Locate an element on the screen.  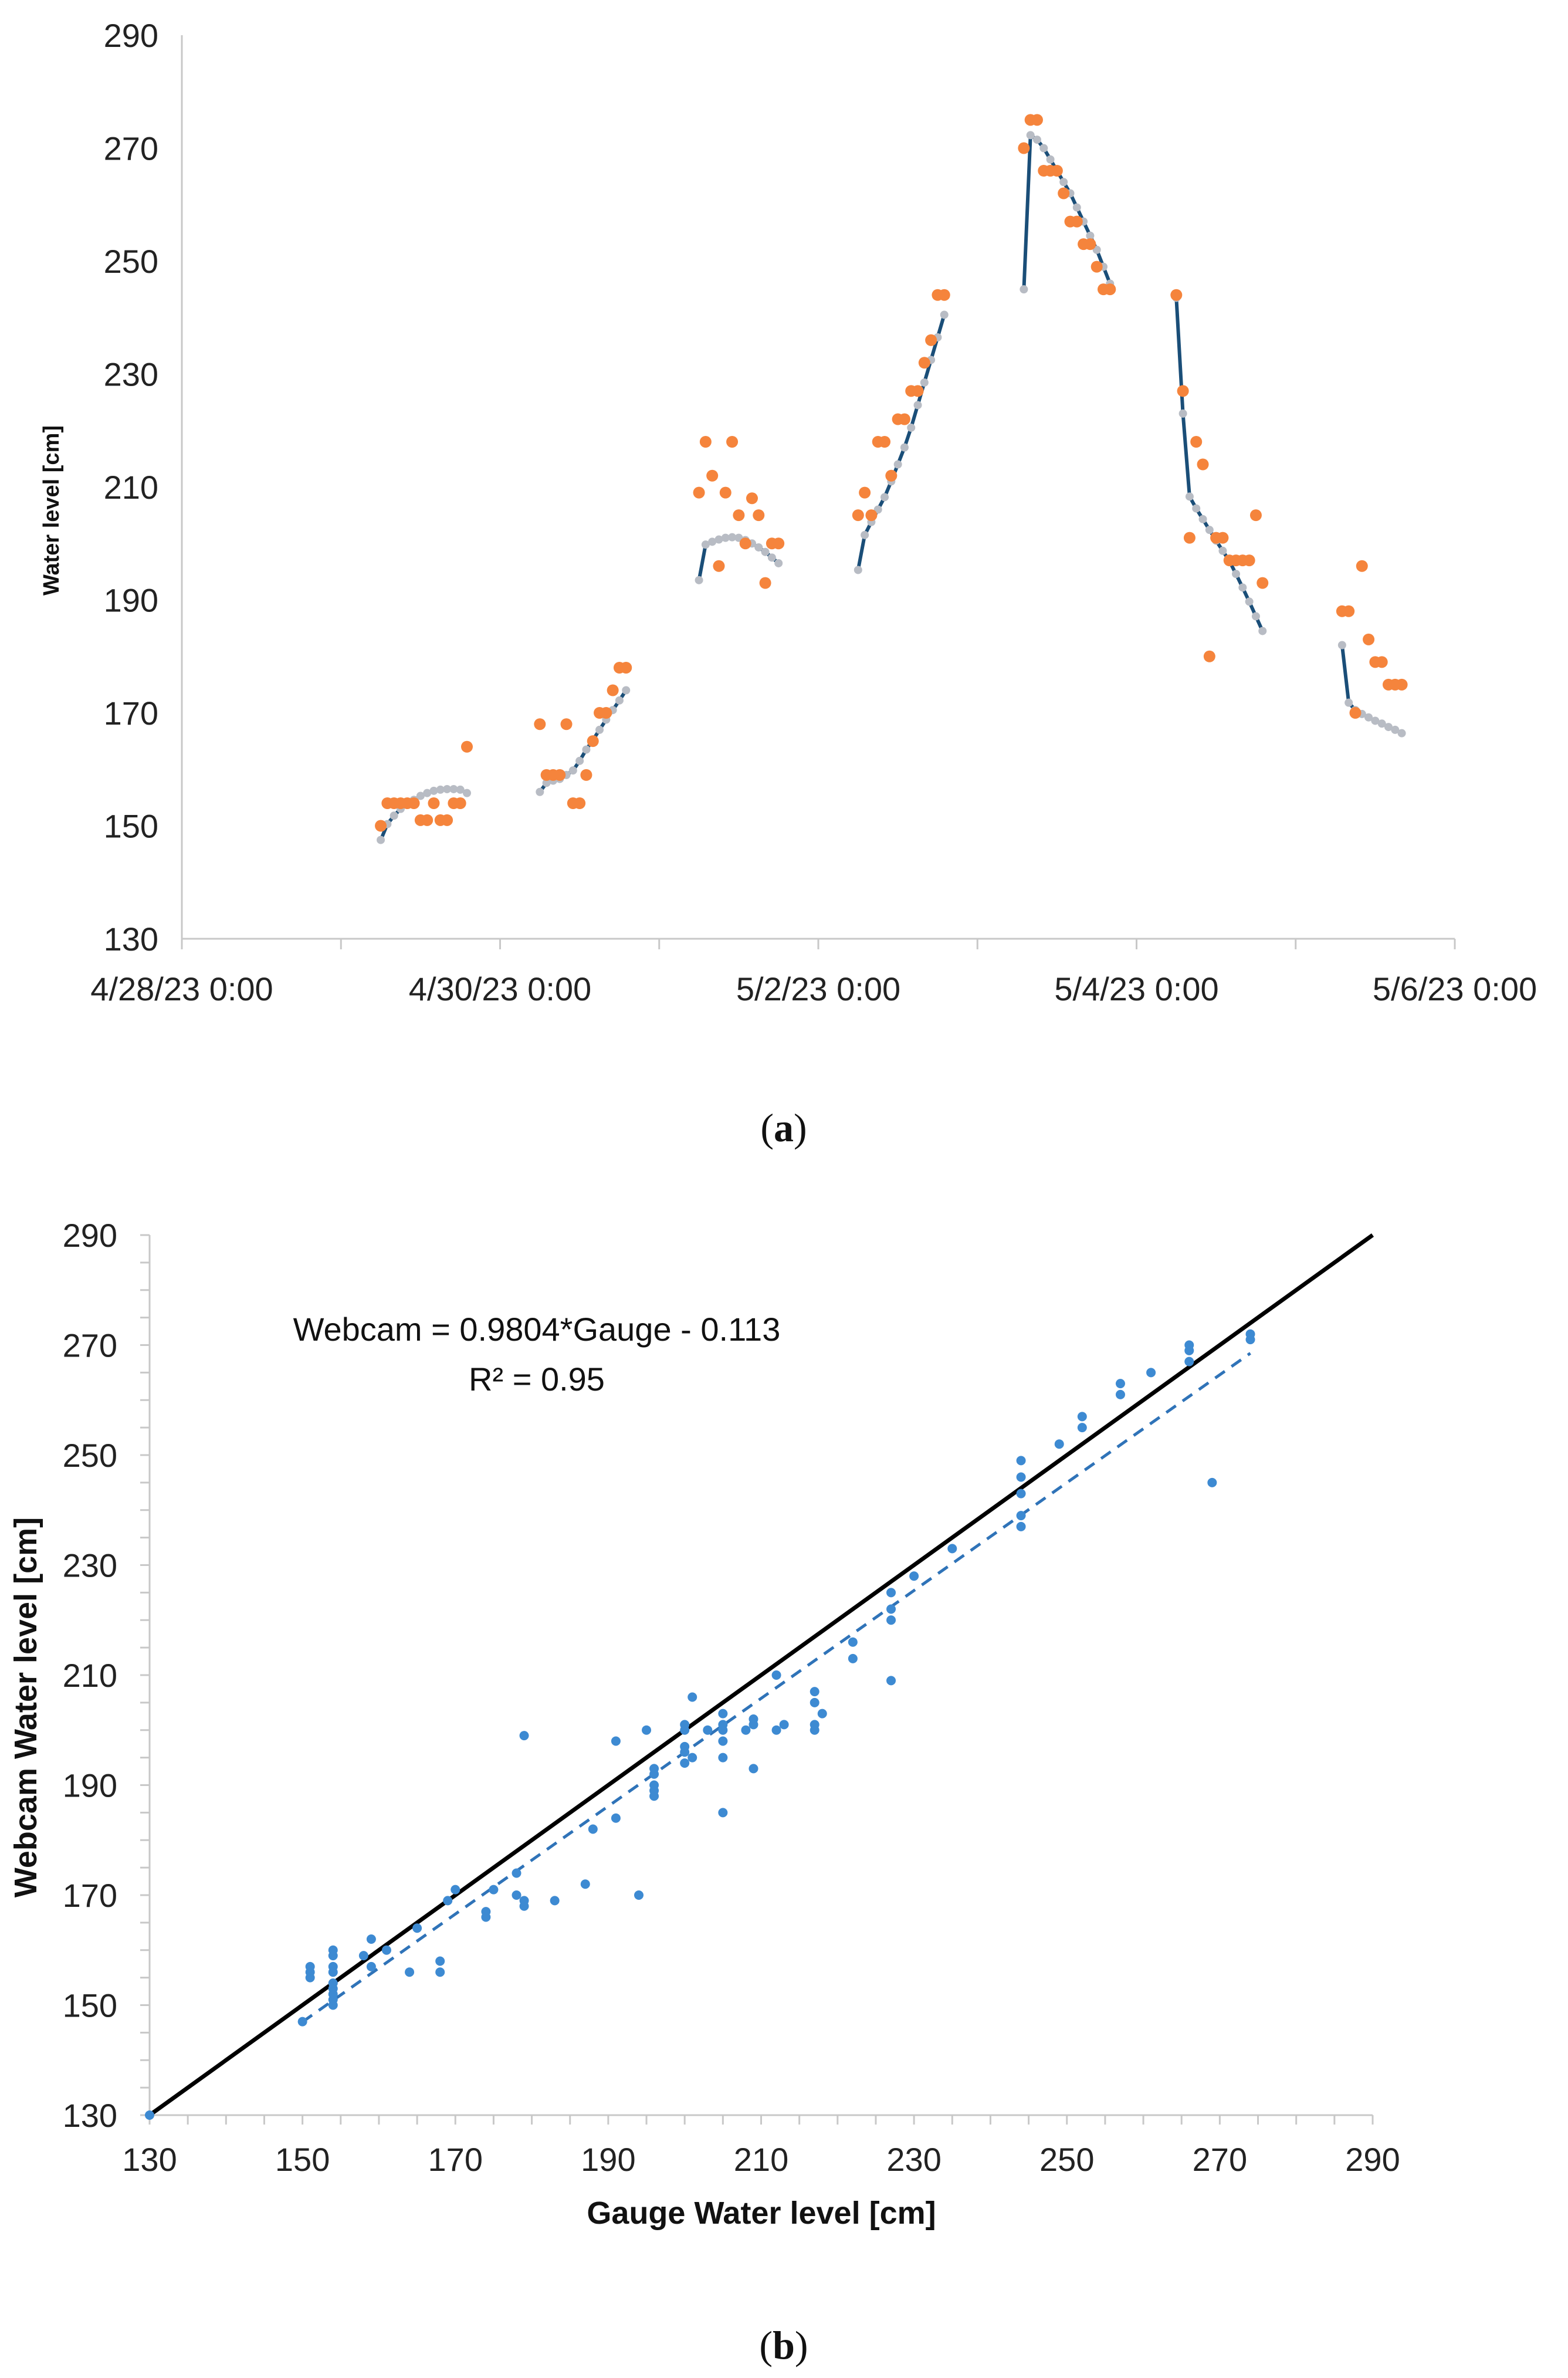
chart-a-y-tick-label: 170 is located at coordinates (131, 713).